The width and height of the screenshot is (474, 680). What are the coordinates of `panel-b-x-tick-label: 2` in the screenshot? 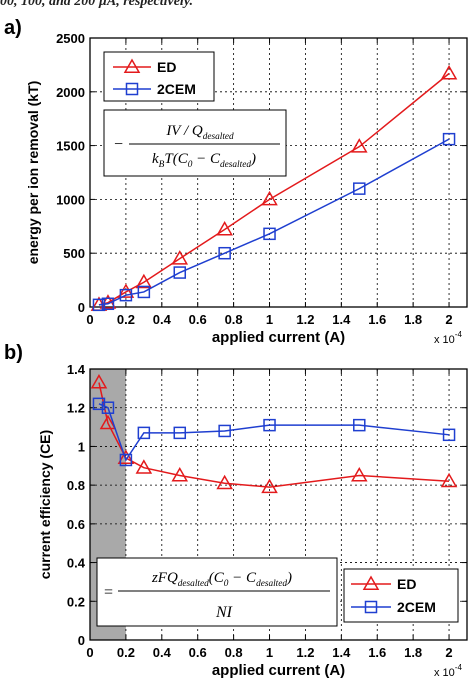 It's located at (448, 652).